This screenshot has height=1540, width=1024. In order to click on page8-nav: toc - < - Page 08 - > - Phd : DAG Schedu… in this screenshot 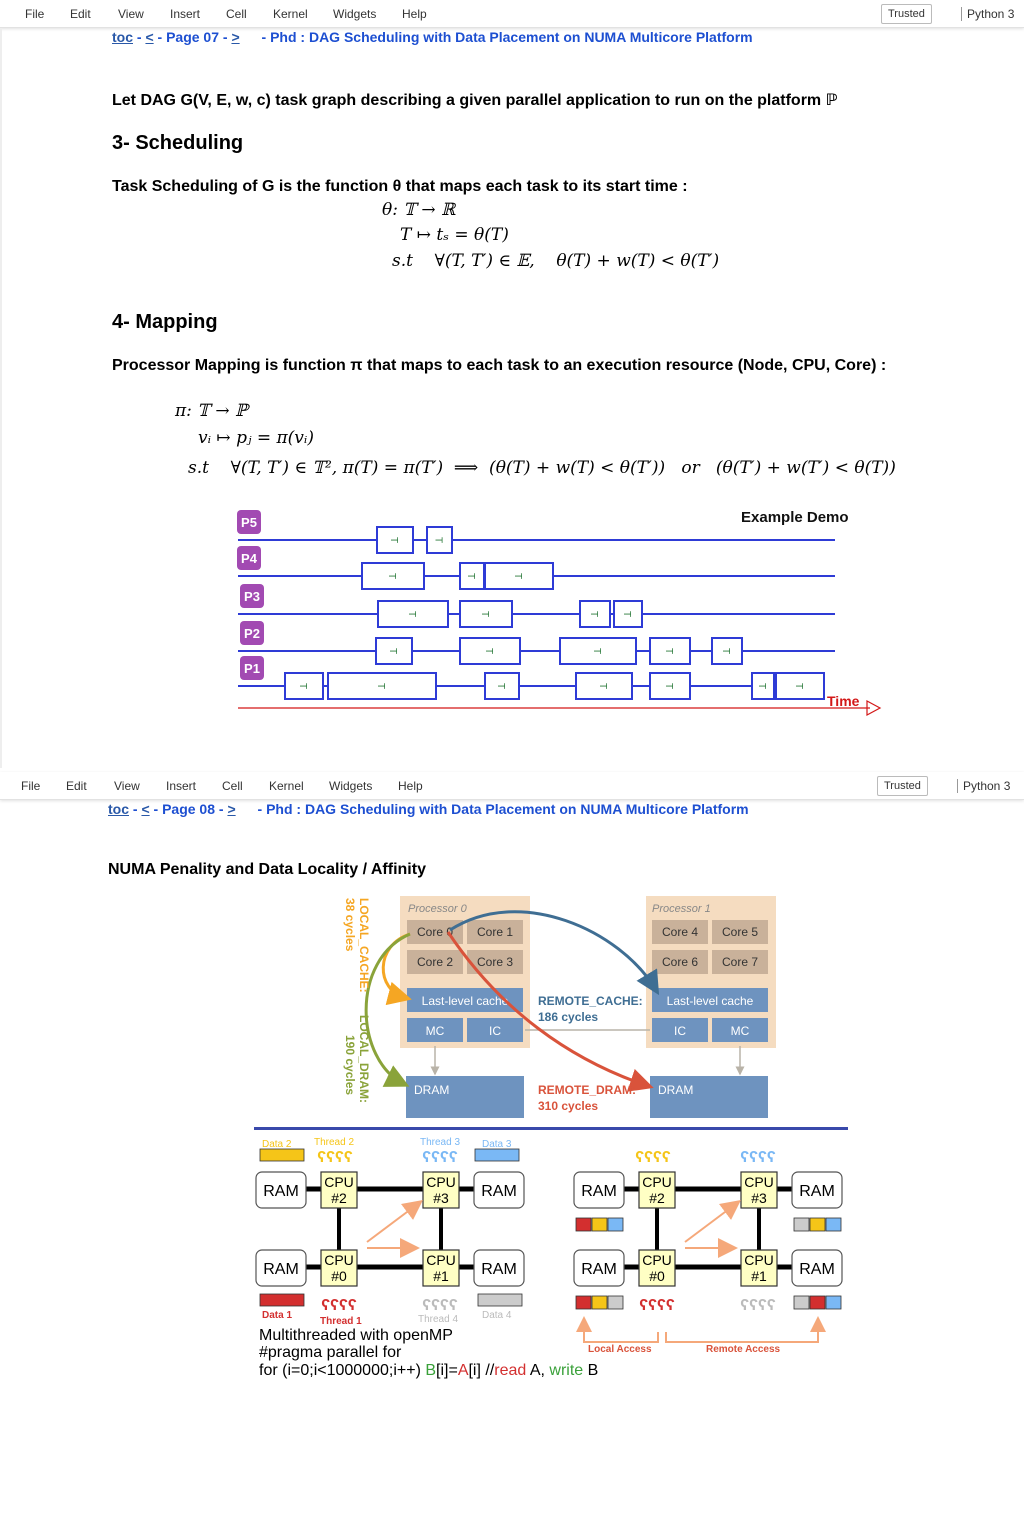, I will do `click(428, 809)`.